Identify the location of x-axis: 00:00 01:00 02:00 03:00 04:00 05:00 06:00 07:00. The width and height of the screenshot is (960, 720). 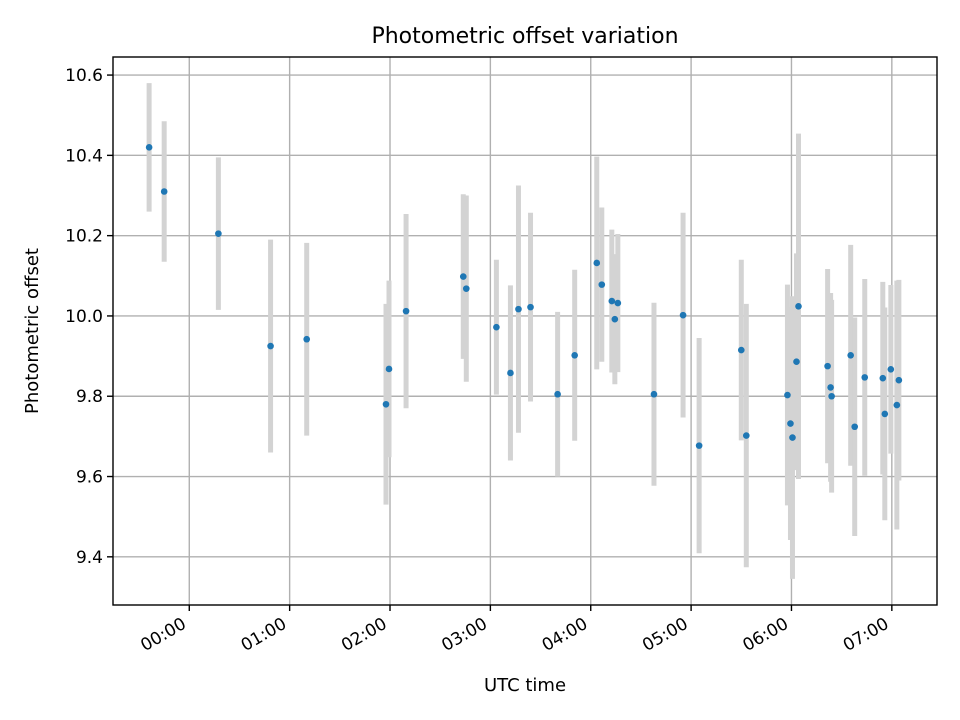
(515, 630).